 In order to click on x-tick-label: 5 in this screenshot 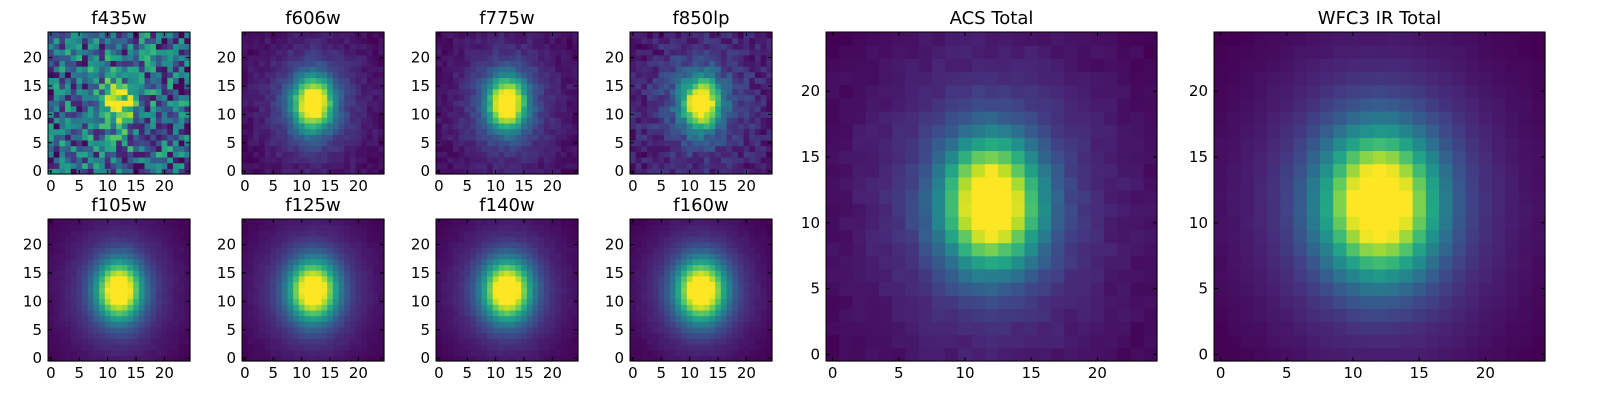, I will do `click(273, 186)`.